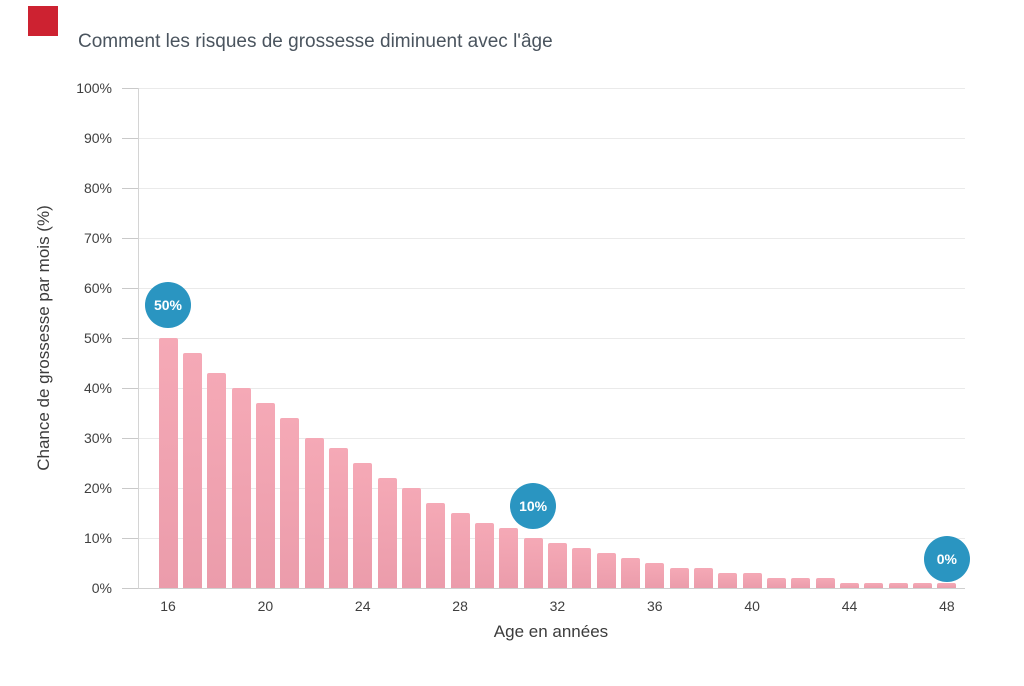 This screenshot has width=1024, height=686. I want to click on y-tick-label: 50%, so click(97, 338).